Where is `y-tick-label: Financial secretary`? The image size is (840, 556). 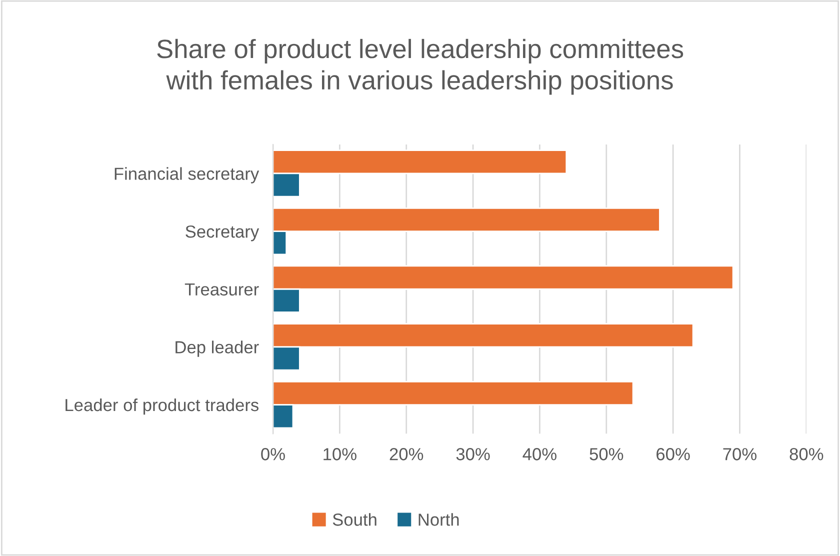 y-tick-label: Financial secretary is located at coordinates (187, 175).